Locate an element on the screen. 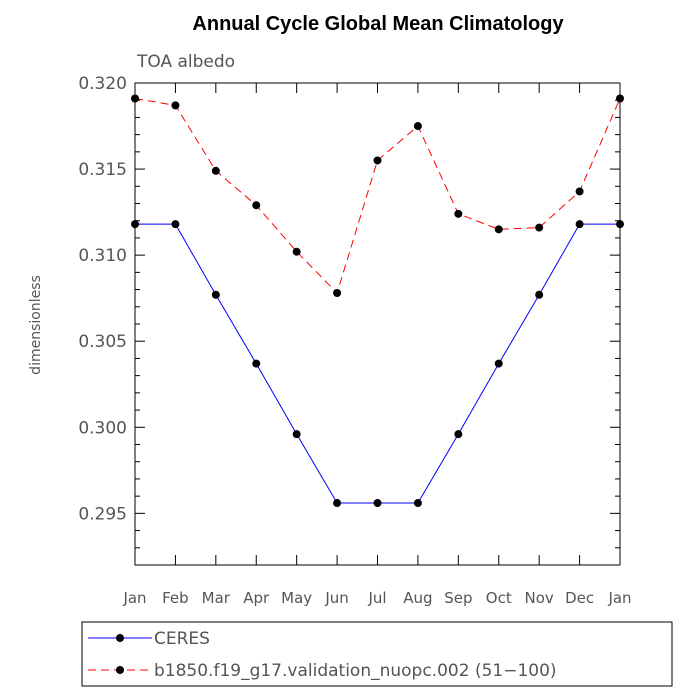 The image size is (700, 700). x-tick-label: Jun is located at coordinates (336, 598).